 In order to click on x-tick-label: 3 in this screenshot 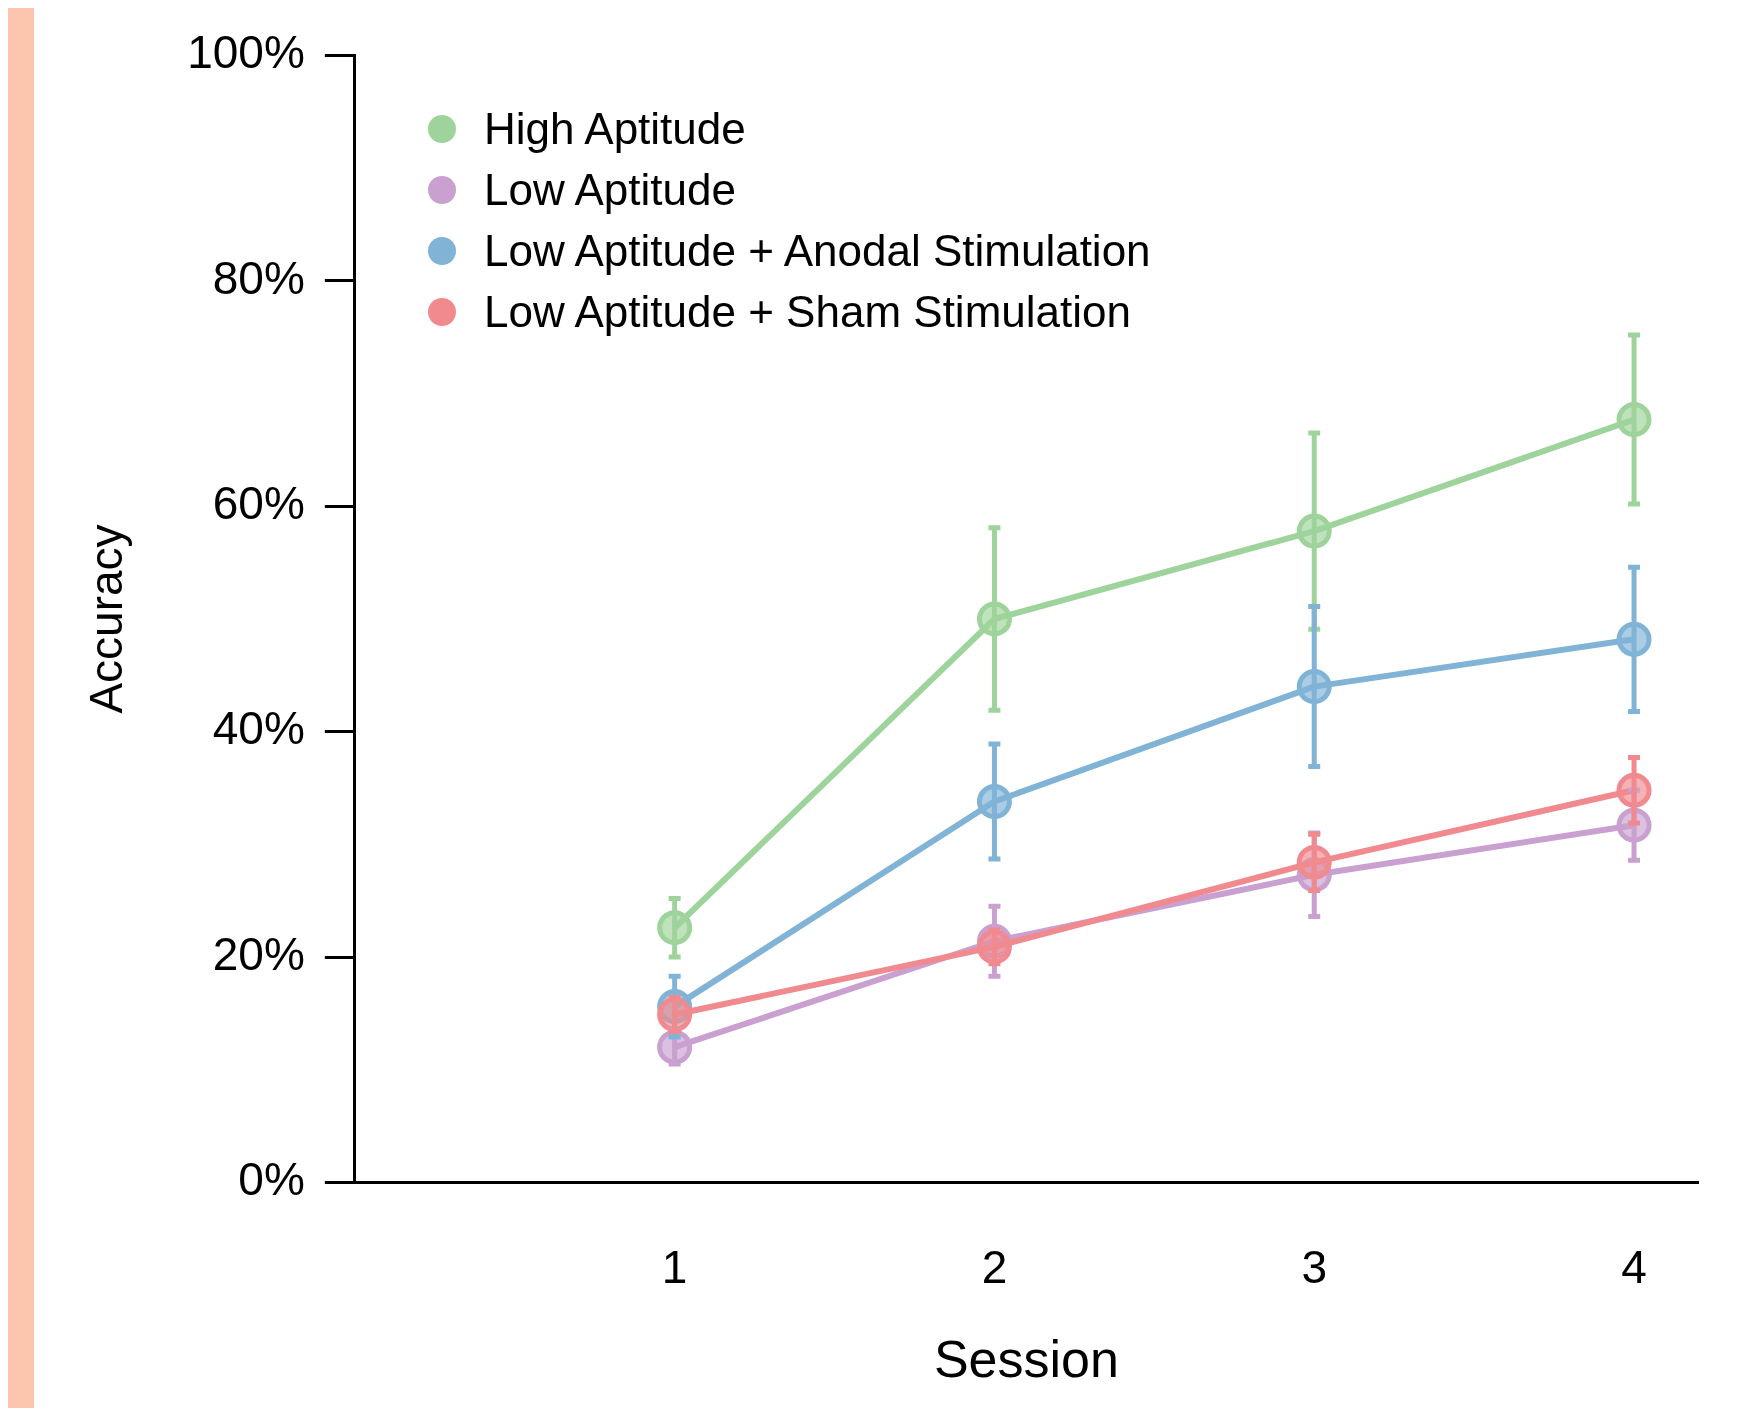, I will do `click(1314, 1266)`.